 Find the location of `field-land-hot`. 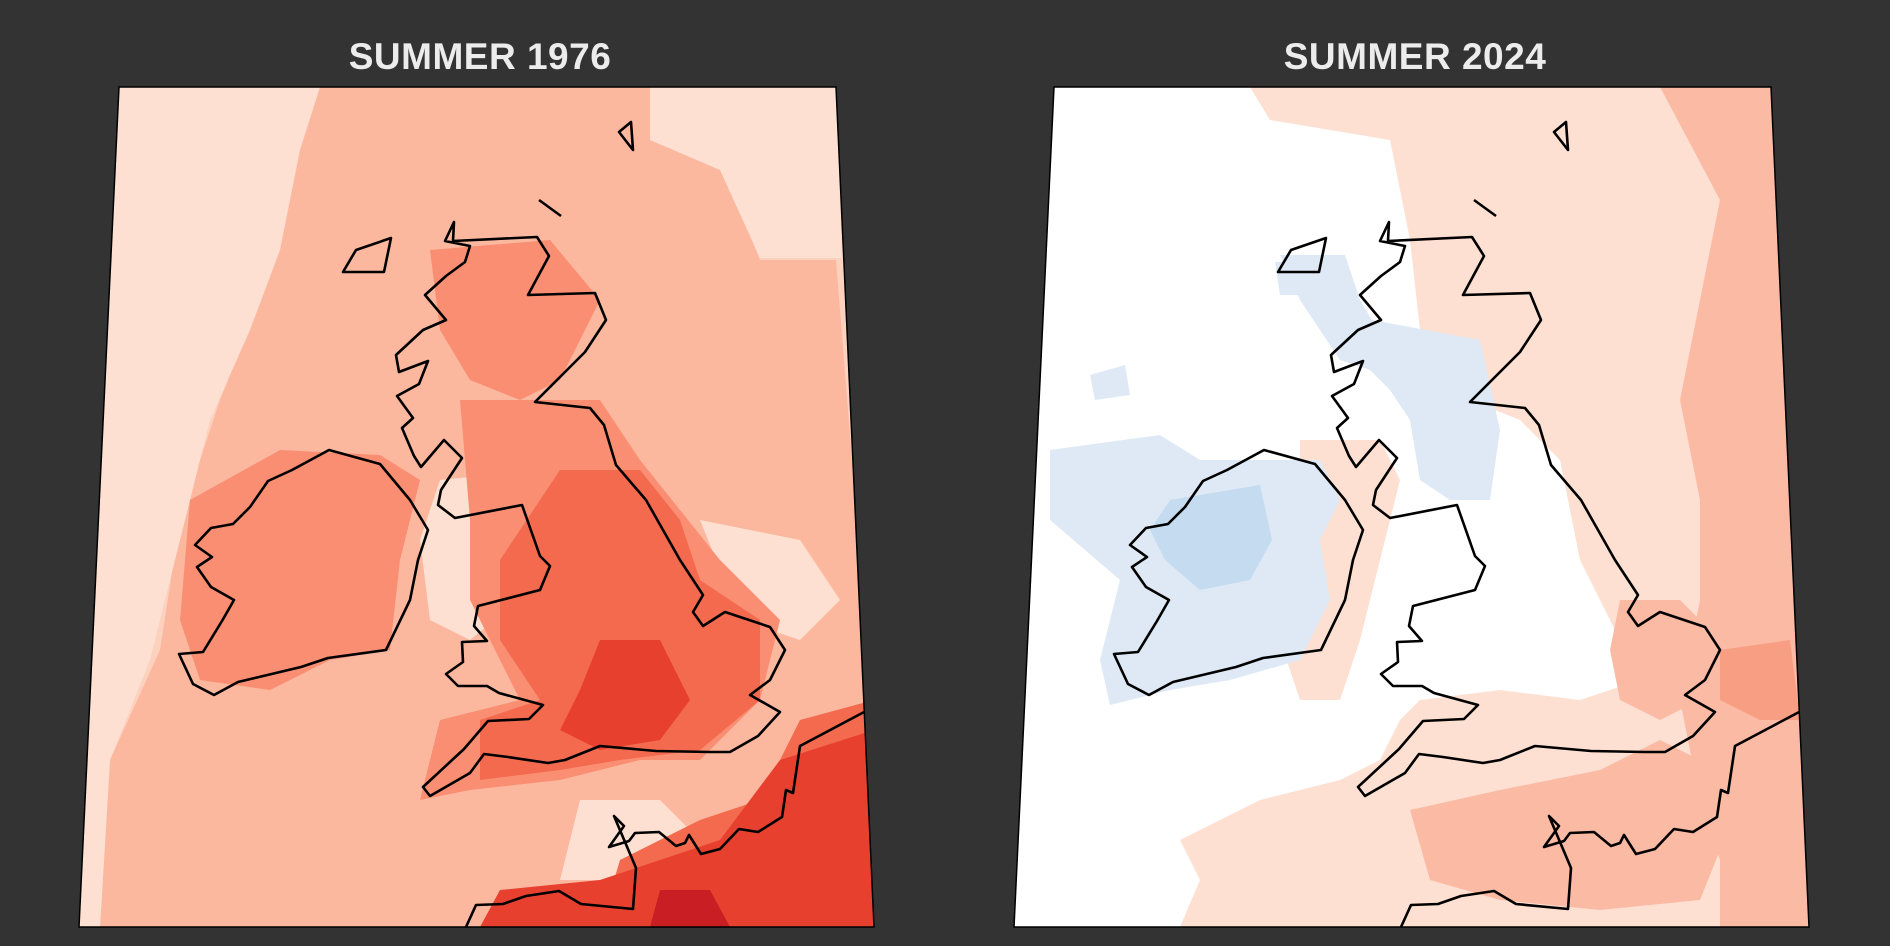

field-land-hot is located at coordinates (620, 625).